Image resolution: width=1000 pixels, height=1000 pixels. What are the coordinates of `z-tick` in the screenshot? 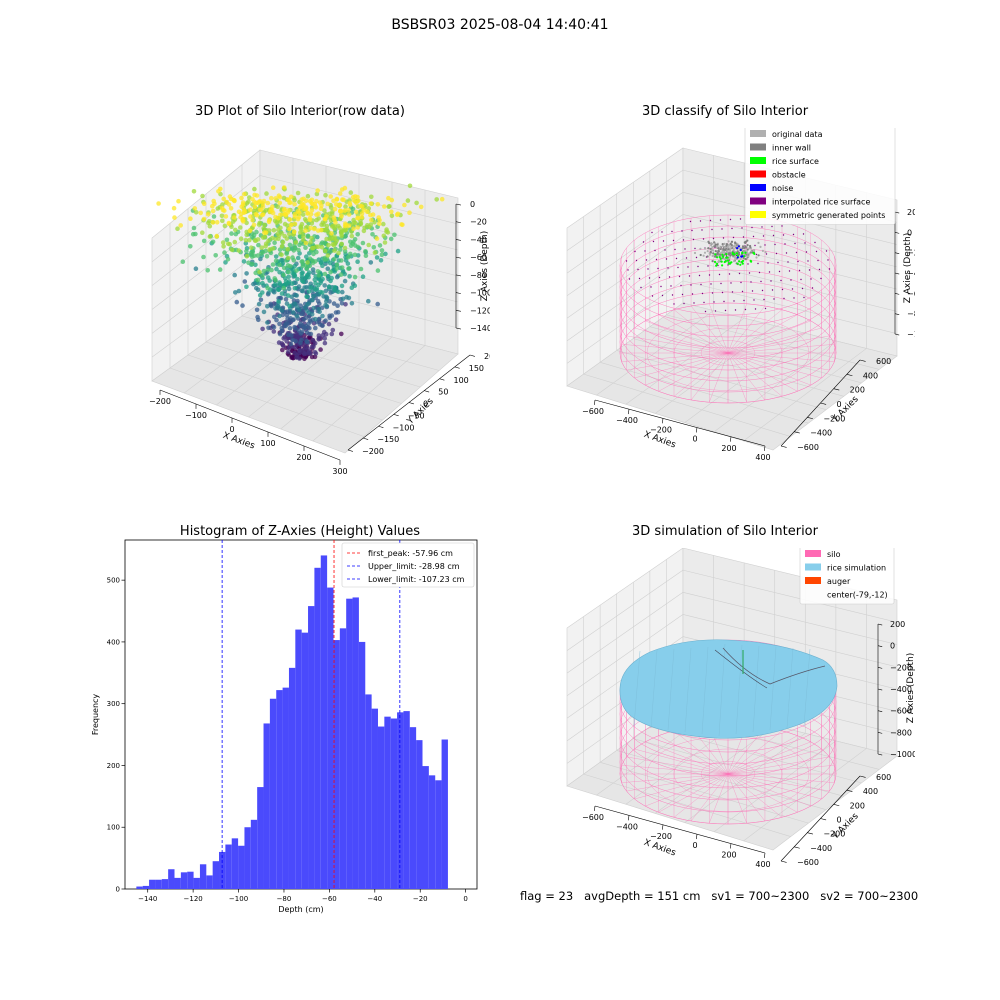 It's located at (897, 294).